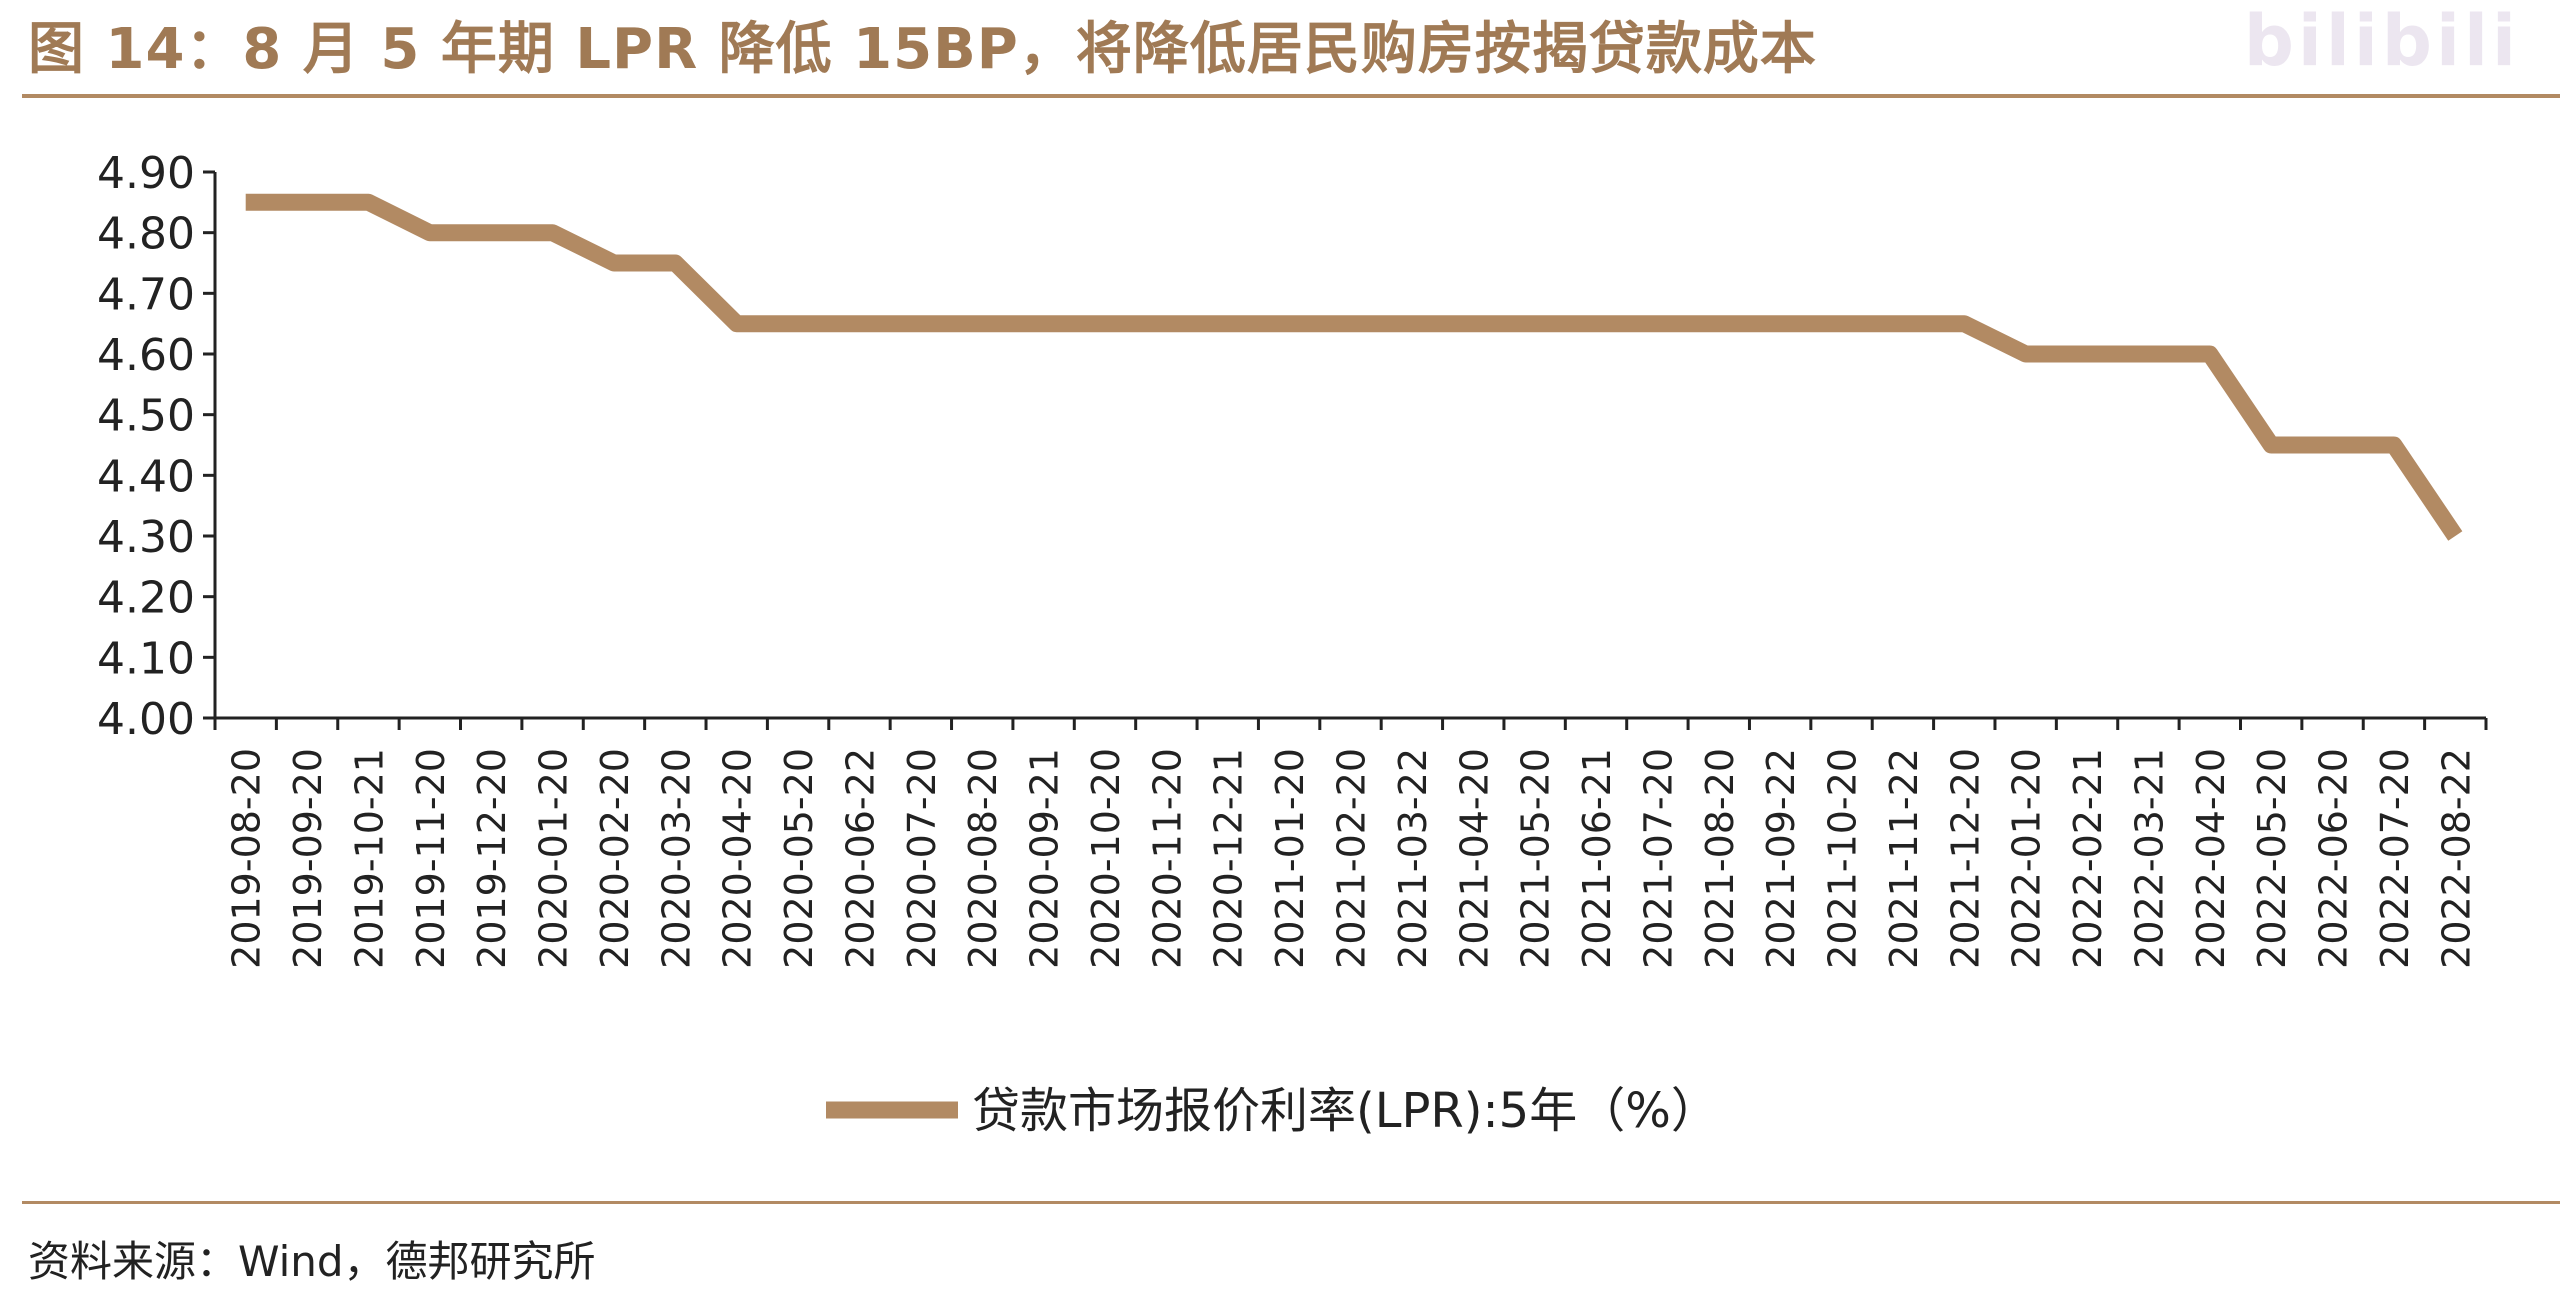  Describe the element at coordinates (369, 858) in the screenshot. I see `x-tick-label: 2019-10-21` at that location.